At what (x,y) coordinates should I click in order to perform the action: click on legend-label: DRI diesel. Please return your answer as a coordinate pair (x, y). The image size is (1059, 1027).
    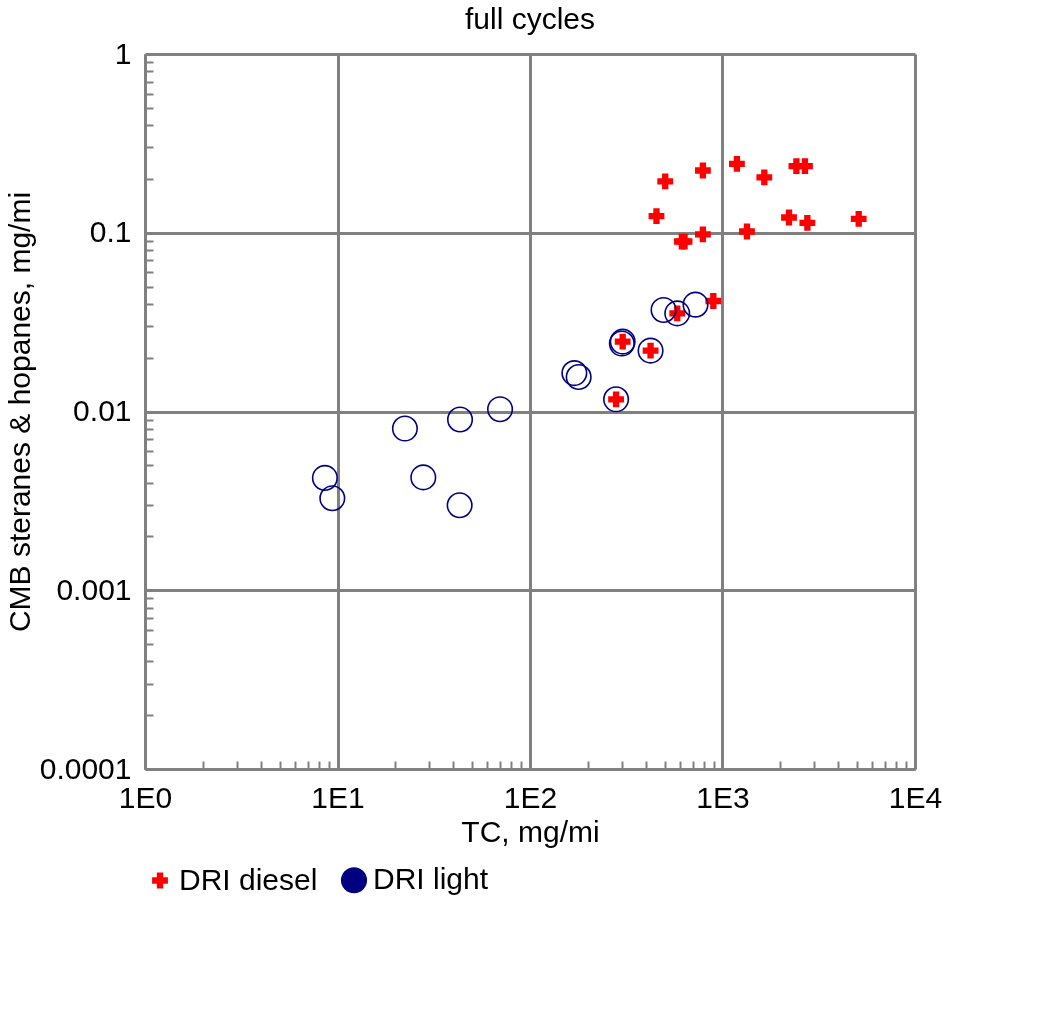
    Looking at the image, I should click on (248, 879).